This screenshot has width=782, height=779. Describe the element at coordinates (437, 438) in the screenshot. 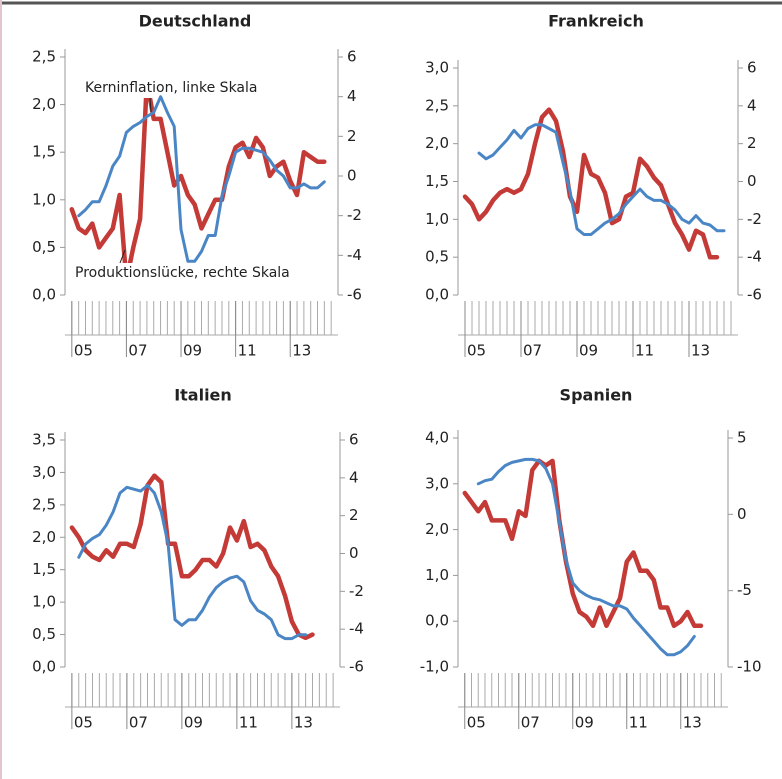

I see `y-tick-label: 4,0` at that location.